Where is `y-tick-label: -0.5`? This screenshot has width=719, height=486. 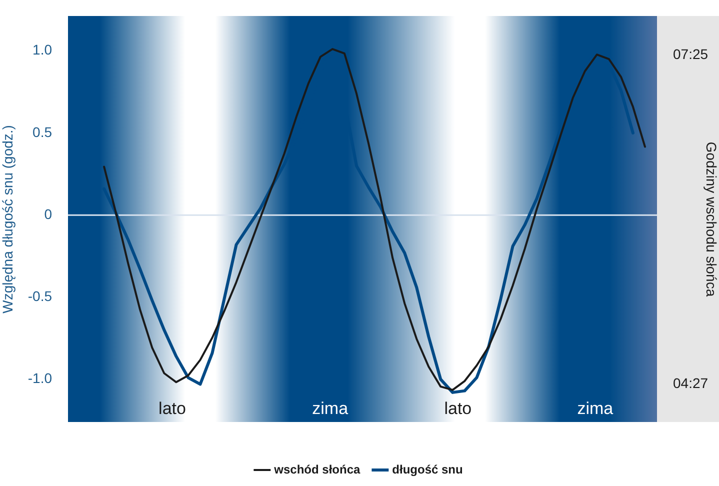 y-tick-label: -0.5 is located at coordinates (40, 296).